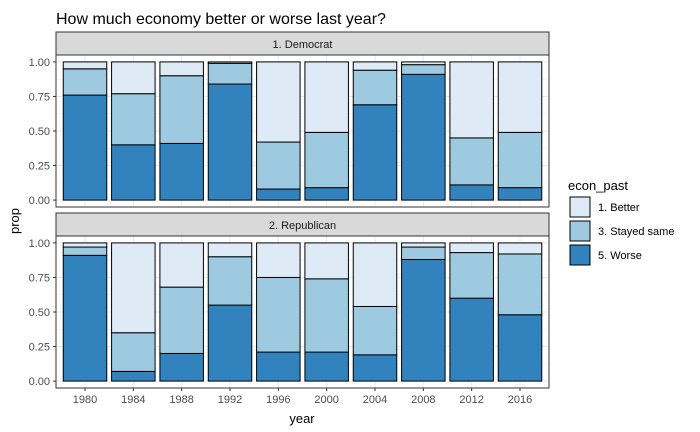 Image resolution: width=700 pixels, height=432 pixels. Describe the element at coordinates (636, 232) in the screenshot. I see `legend-label: 3. Stayed same` at that location.